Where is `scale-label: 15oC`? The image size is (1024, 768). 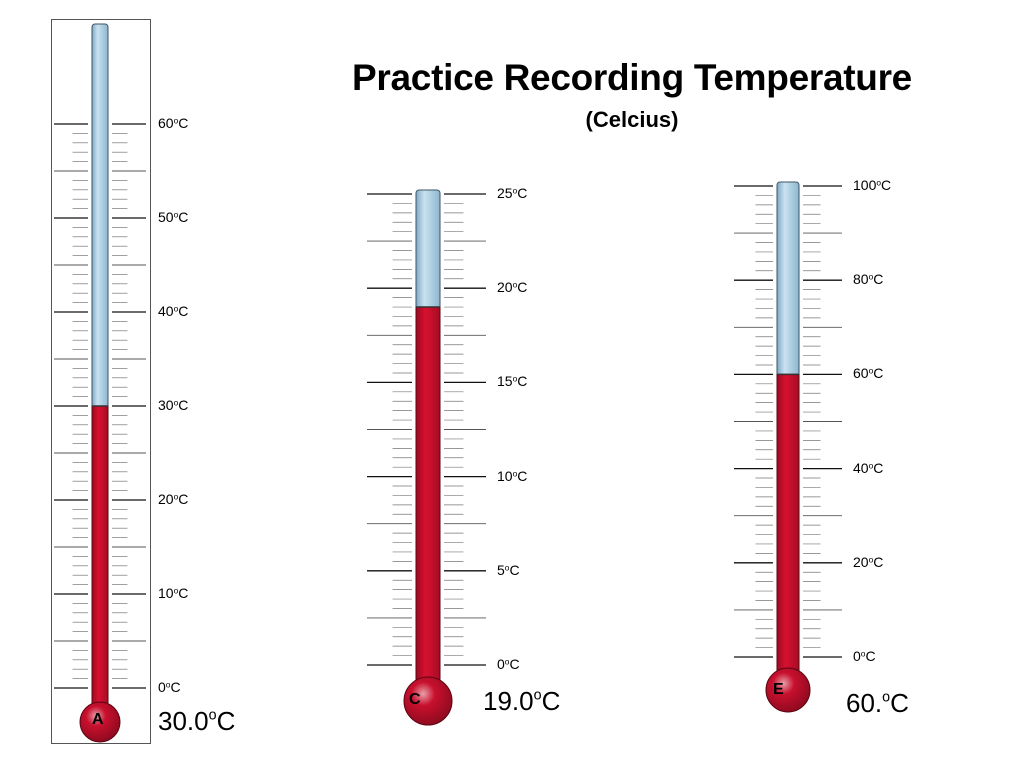
scale-label: 15oC is located at coordinates (512, 381).